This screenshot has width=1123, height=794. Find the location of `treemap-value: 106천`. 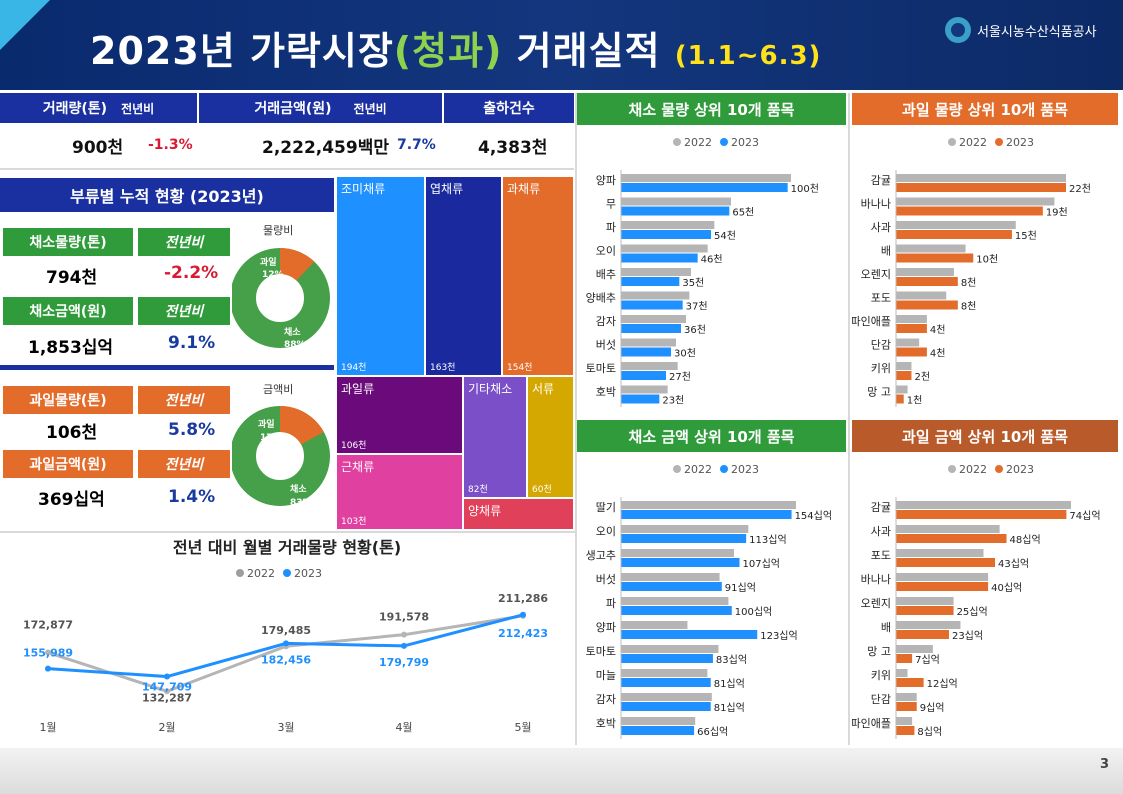

treemap-value: 106천 is located at coordinates (354, 446).